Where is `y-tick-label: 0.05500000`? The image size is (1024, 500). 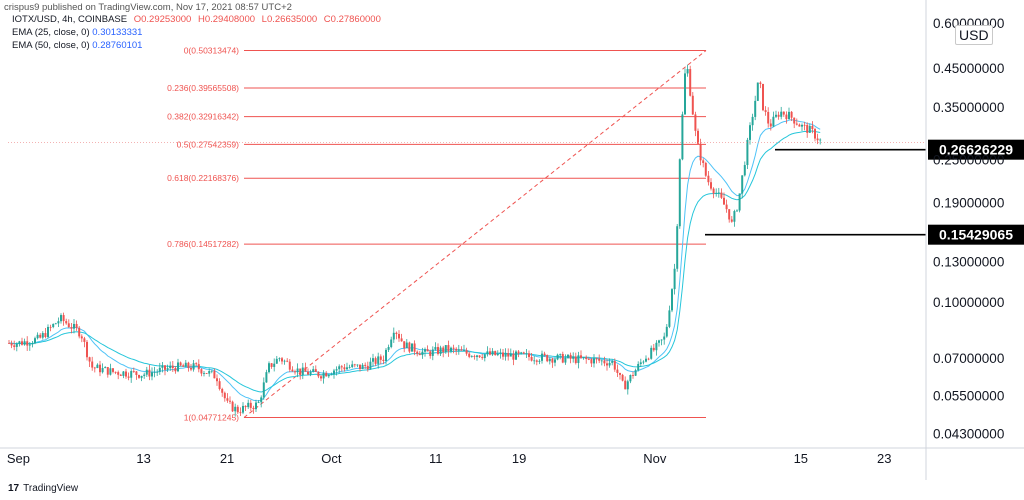
y-tick-label: 0.05500000 is located at coordinates (968, 395).